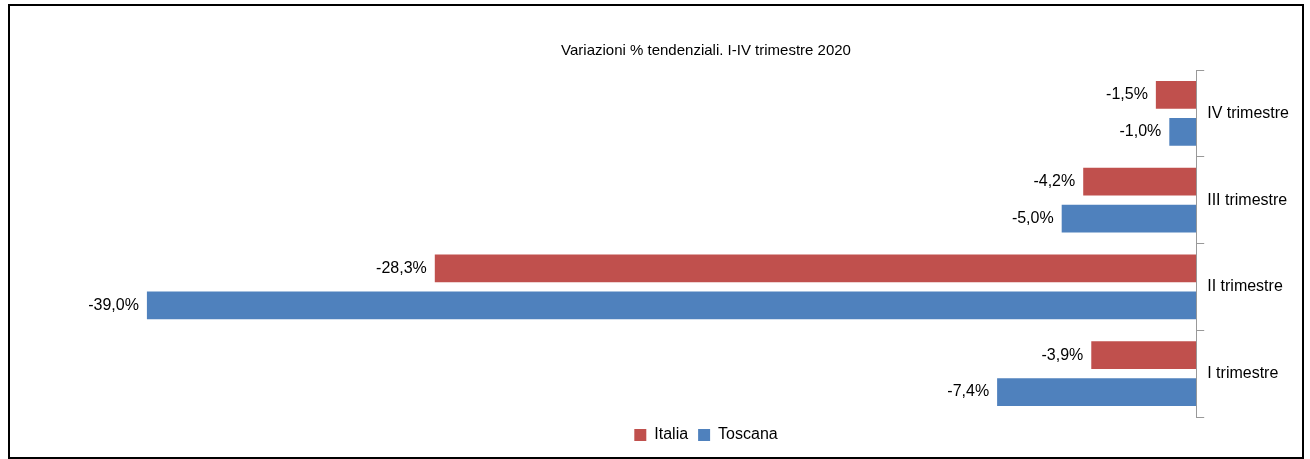 The height and width of the screenshot is (459, 1310). What do you see at coordinates (113, 304) in the screenshot?
I see `data-label: -39,0%` at bounding box center [113, 304].